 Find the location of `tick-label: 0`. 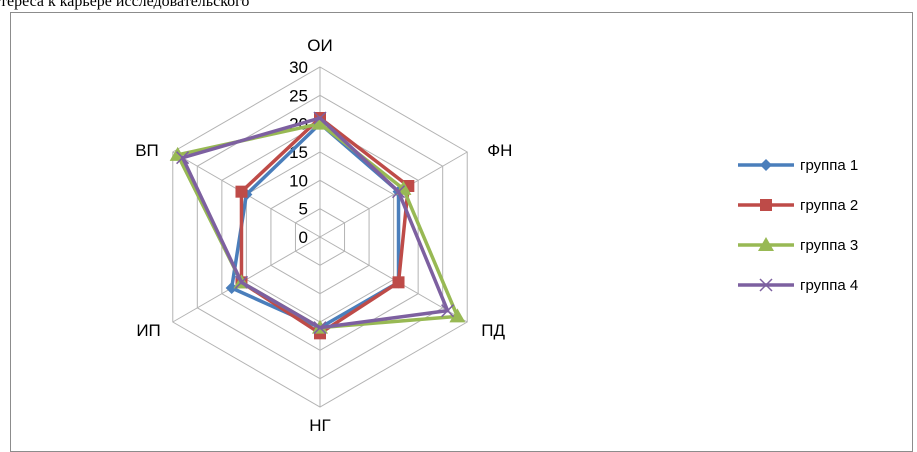

tick-label: 0 is located at coordinates (303, 237).